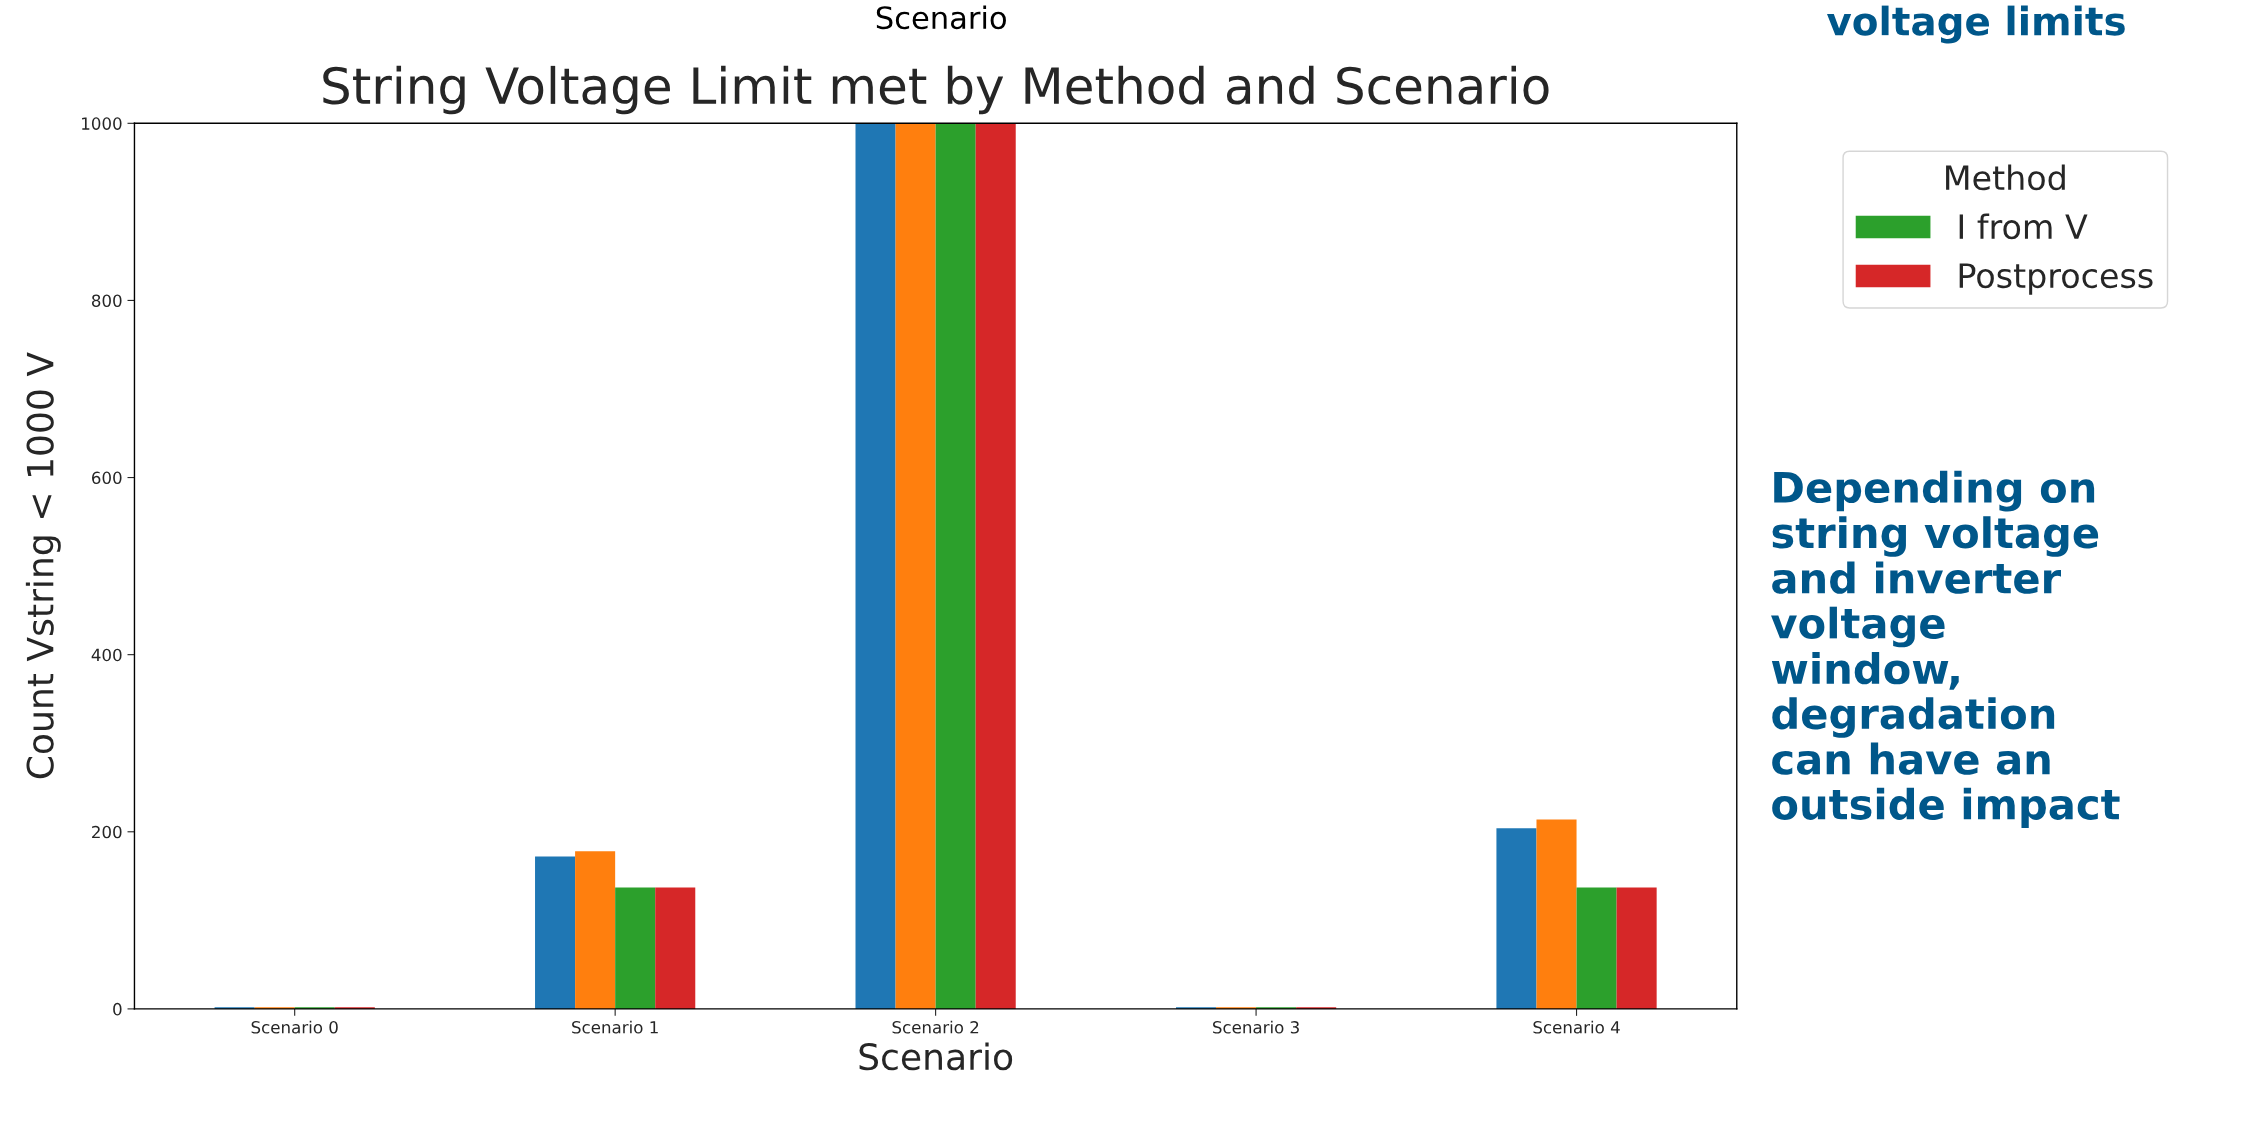  I want to click on y-tick-label: 600, so click(107, 478).